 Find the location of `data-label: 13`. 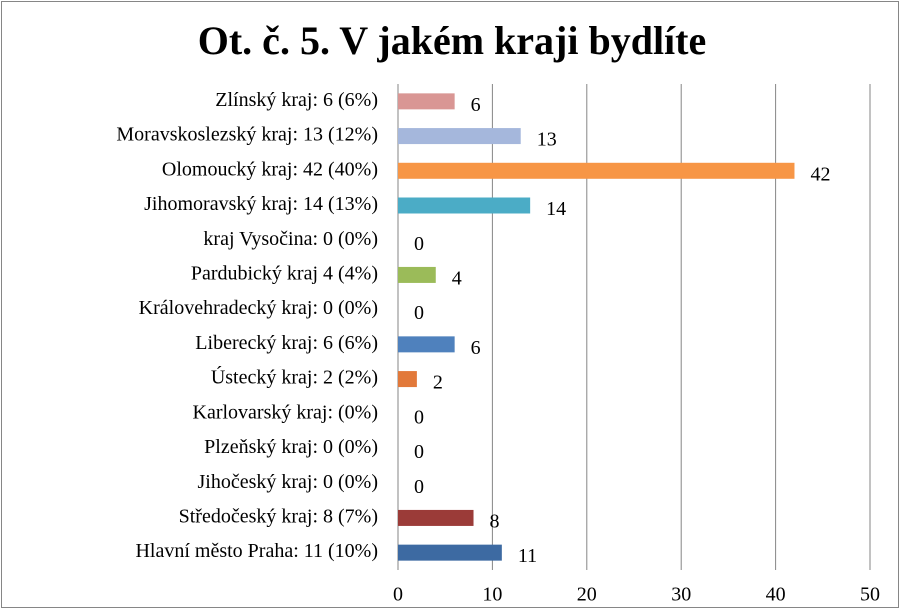

data-label: 13 is located at coordinates (547, 140).